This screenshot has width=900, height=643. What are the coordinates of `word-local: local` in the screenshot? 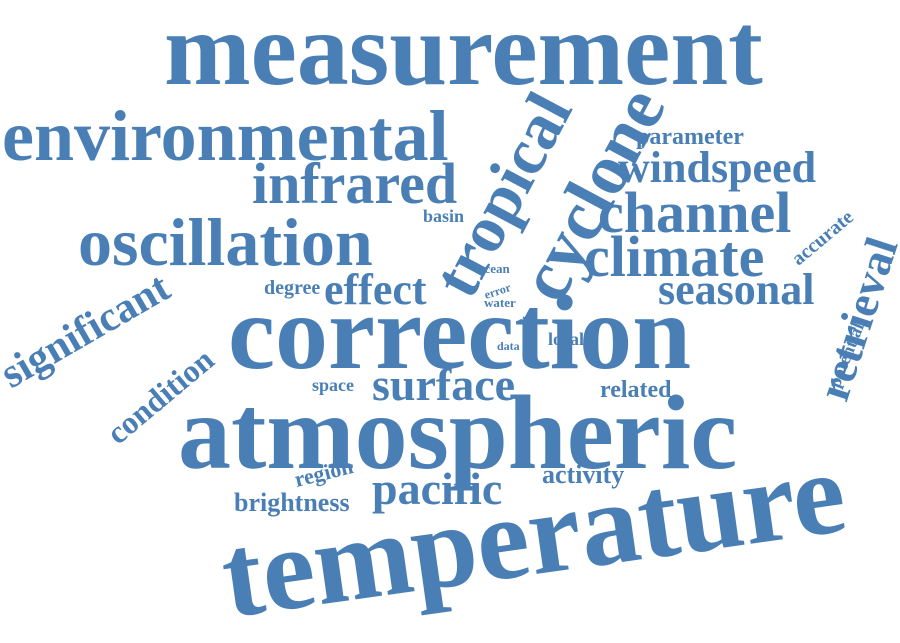 It's located at (566, 339).